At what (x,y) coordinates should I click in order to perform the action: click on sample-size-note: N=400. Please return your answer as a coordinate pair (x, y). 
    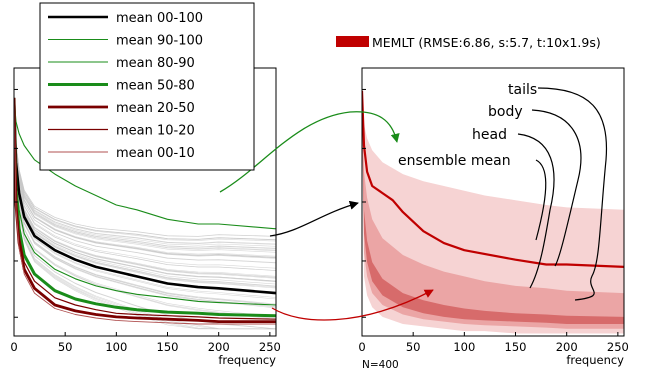
    Looking at the image, I should click on (380, 365).